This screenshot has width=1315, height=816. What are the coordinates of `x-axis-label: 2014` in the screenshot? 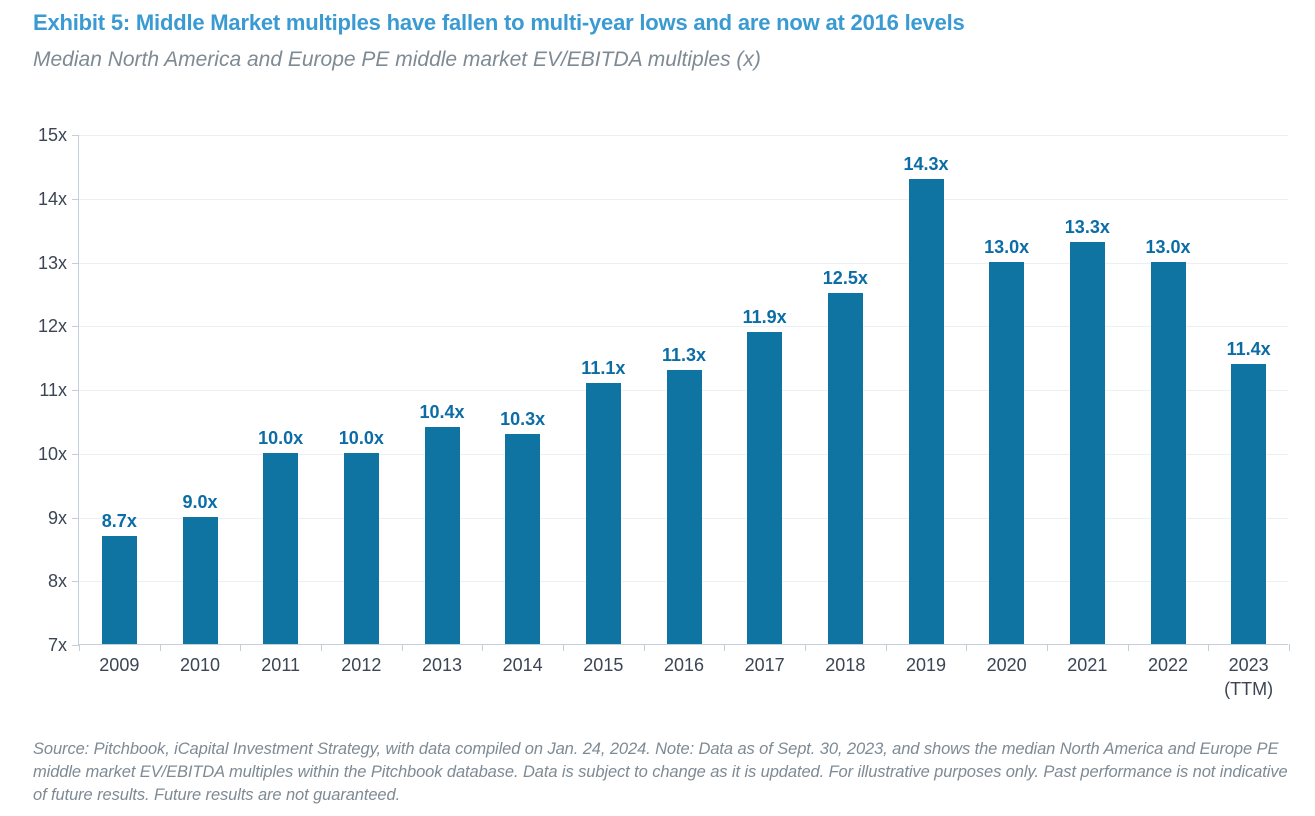 It's located at (522, 665).